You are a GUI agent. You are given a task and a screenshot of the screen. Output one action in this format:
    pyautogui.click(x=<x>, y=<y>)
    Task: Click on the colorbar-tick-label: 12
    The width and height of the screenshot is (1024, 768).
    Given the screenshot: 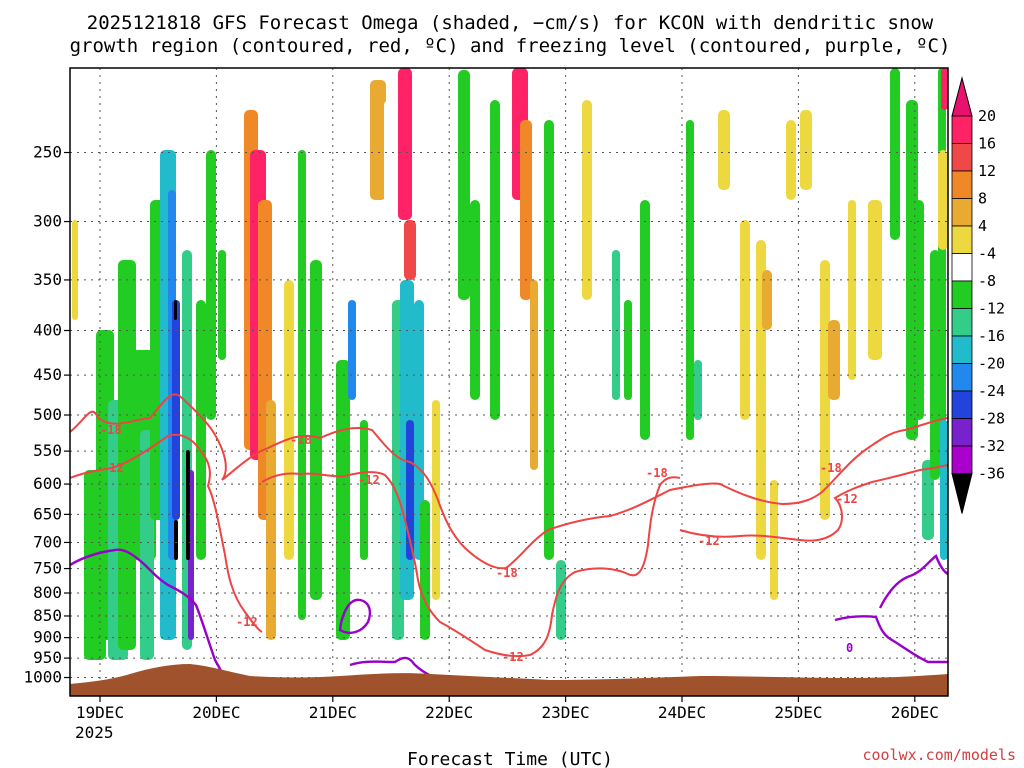 What is the action you would take?
    pyautogui.click(x=987, y=171)
    